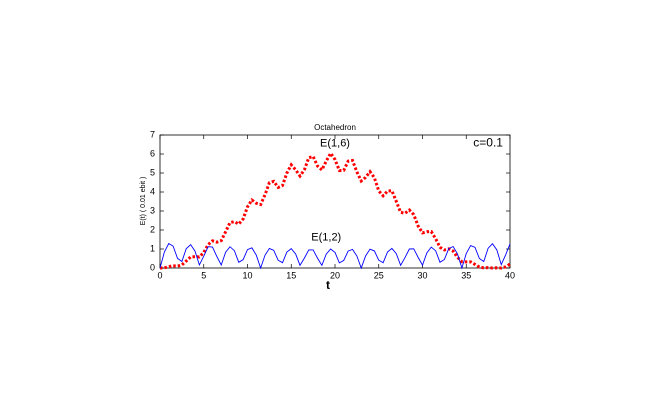 The height and width of the screenshot is (409, 654). Describe the element at coordinates (488, 143) in the screenshot. I see `annotation: c=0.1` at that location.